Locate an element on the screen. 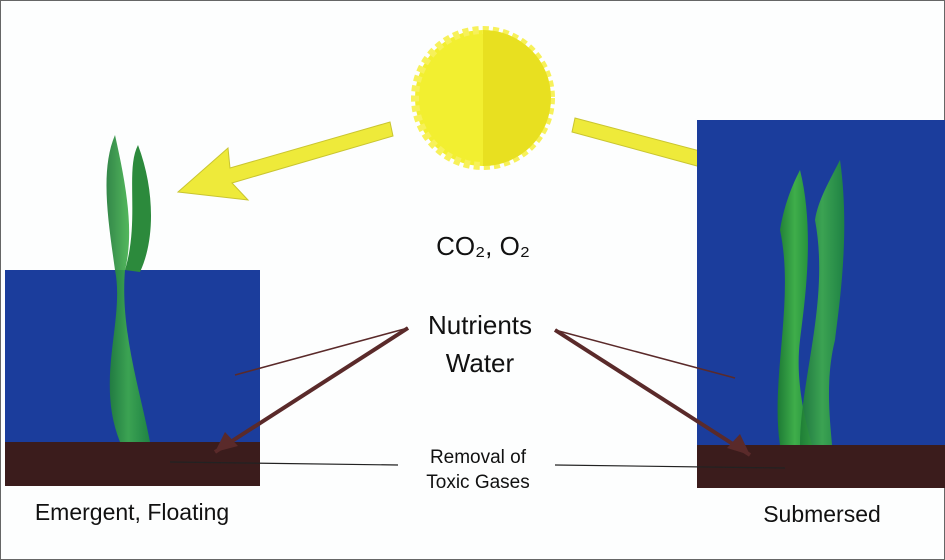 Image resolution: width=945 pixels, height=560 pixels. gases-label: CO₂, O₂ is located at coordinates (483, 246).